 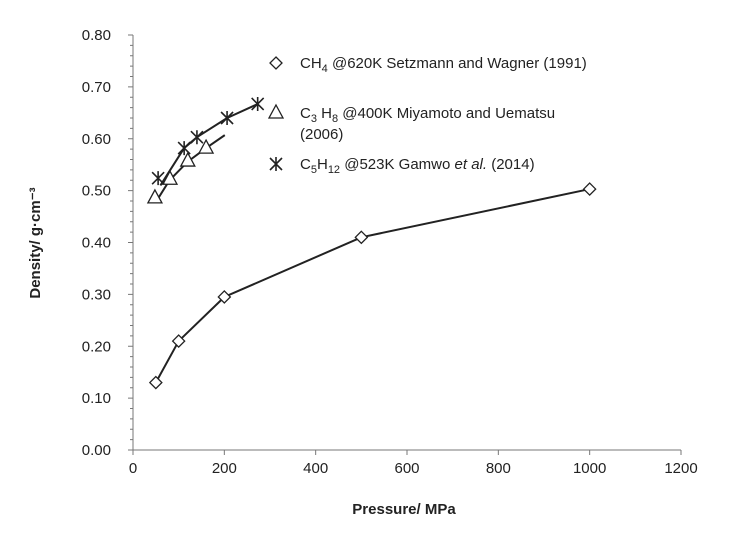 I want to click on y-tick-label: 0.80, so click(x=96, y=35).